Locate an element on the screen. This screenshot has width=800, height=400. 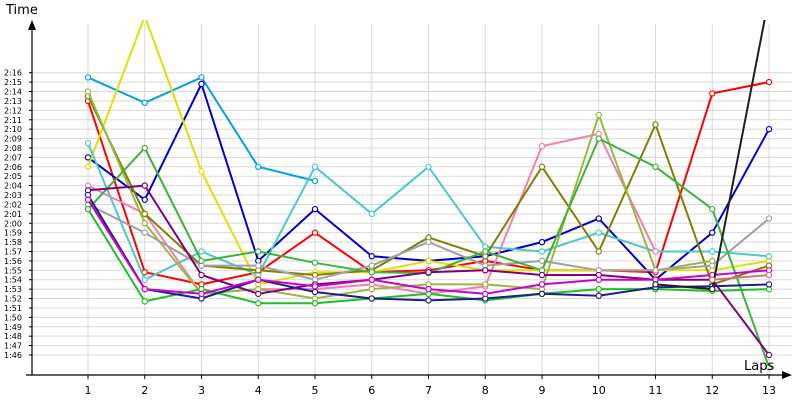
x-tick-label: 8 is located at coordinates (485, 390).